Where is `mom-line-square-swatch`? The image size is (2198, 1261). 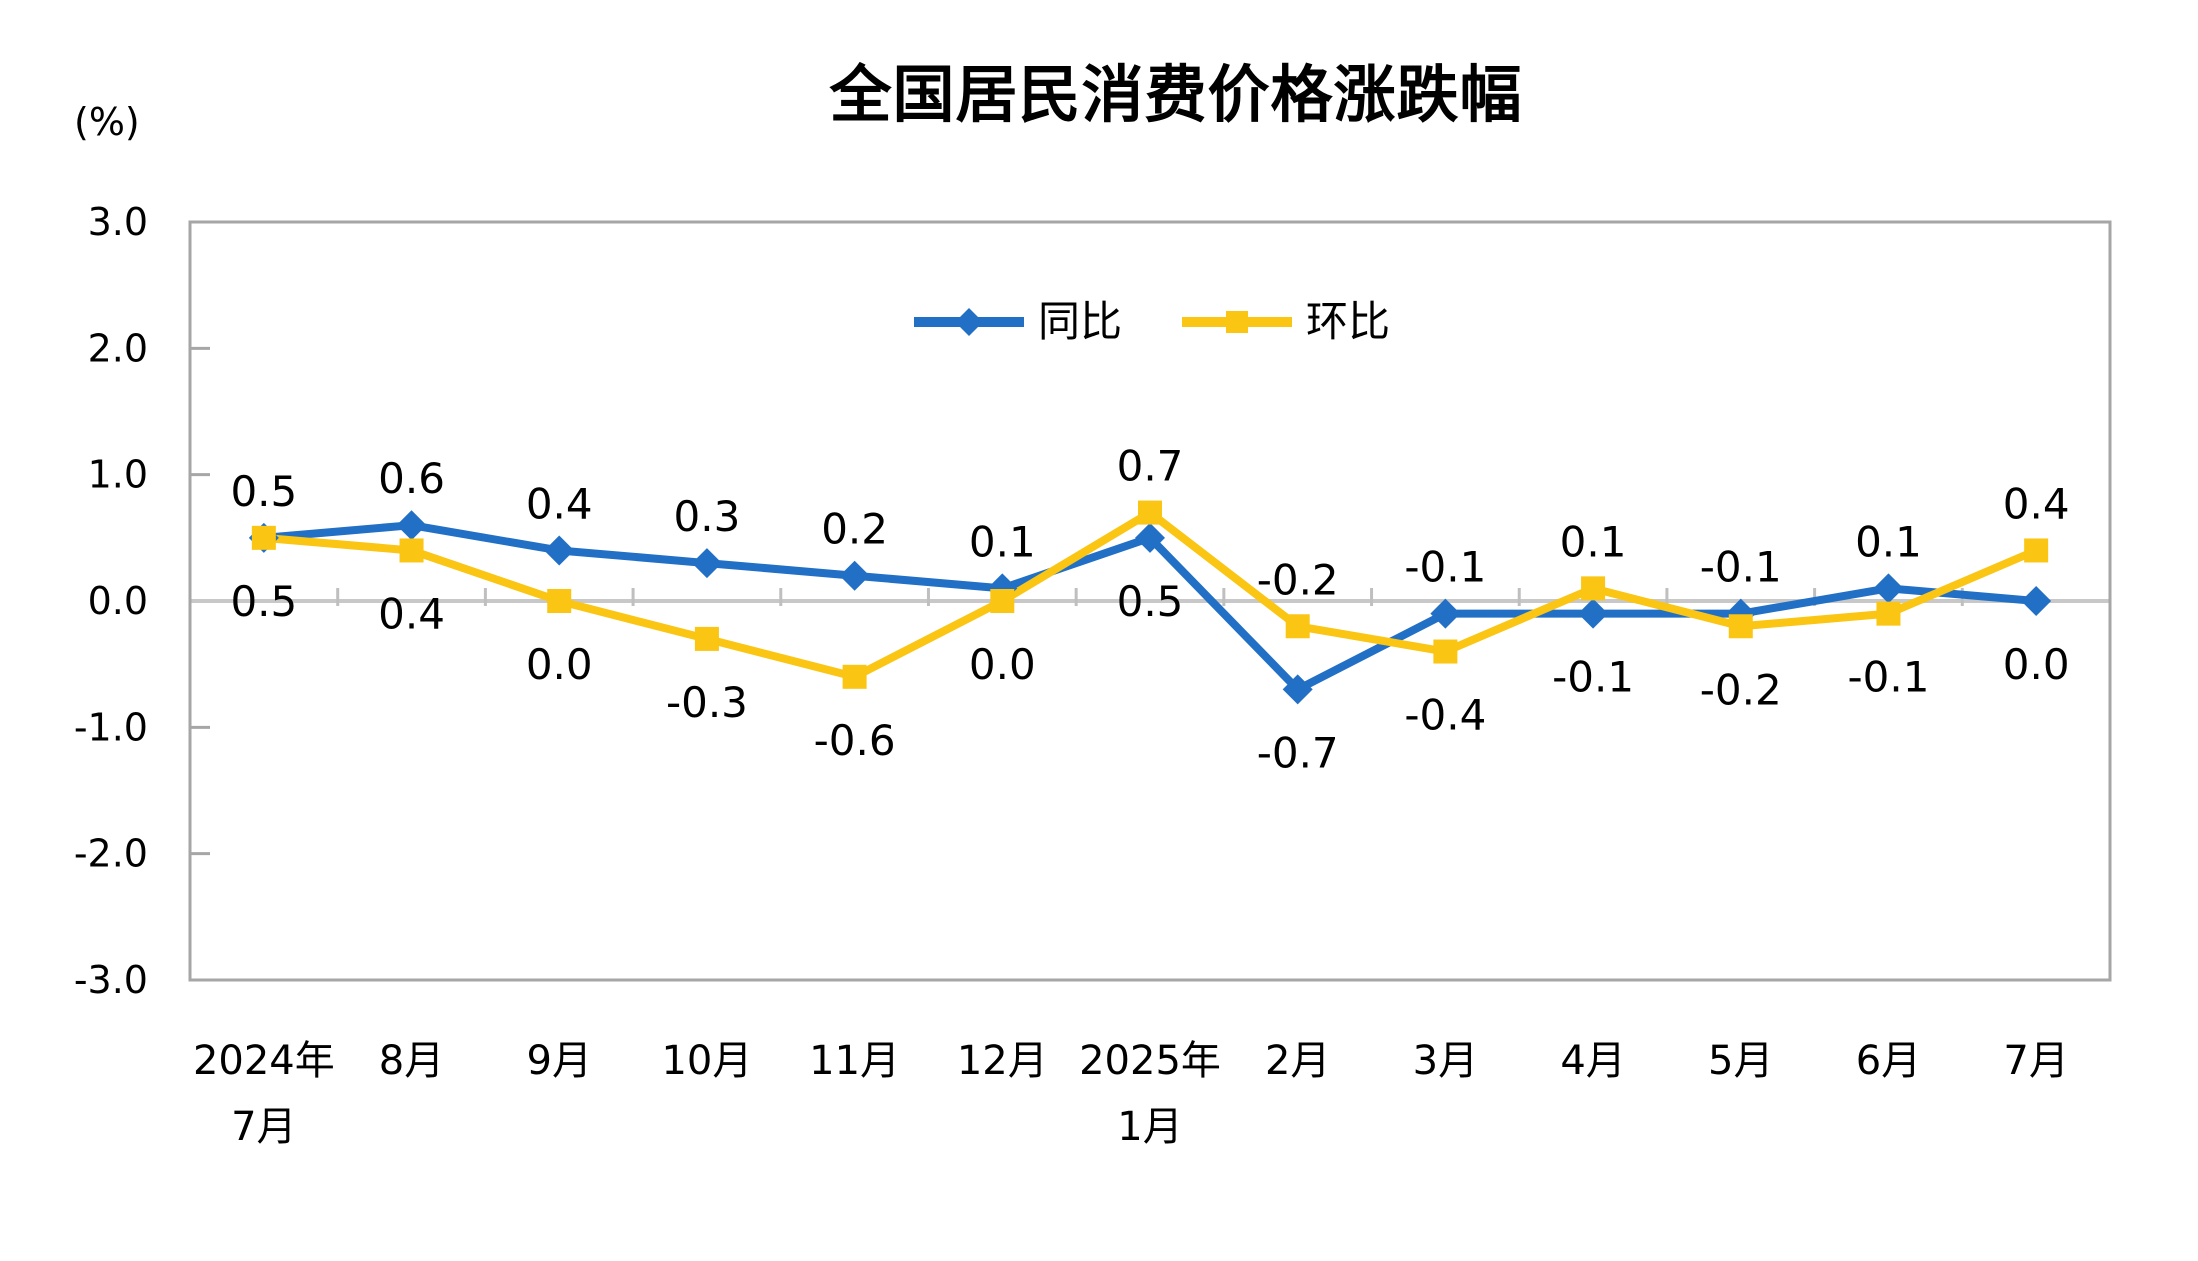 mom-line-square-swatch is located at coordinates (1237, 322).